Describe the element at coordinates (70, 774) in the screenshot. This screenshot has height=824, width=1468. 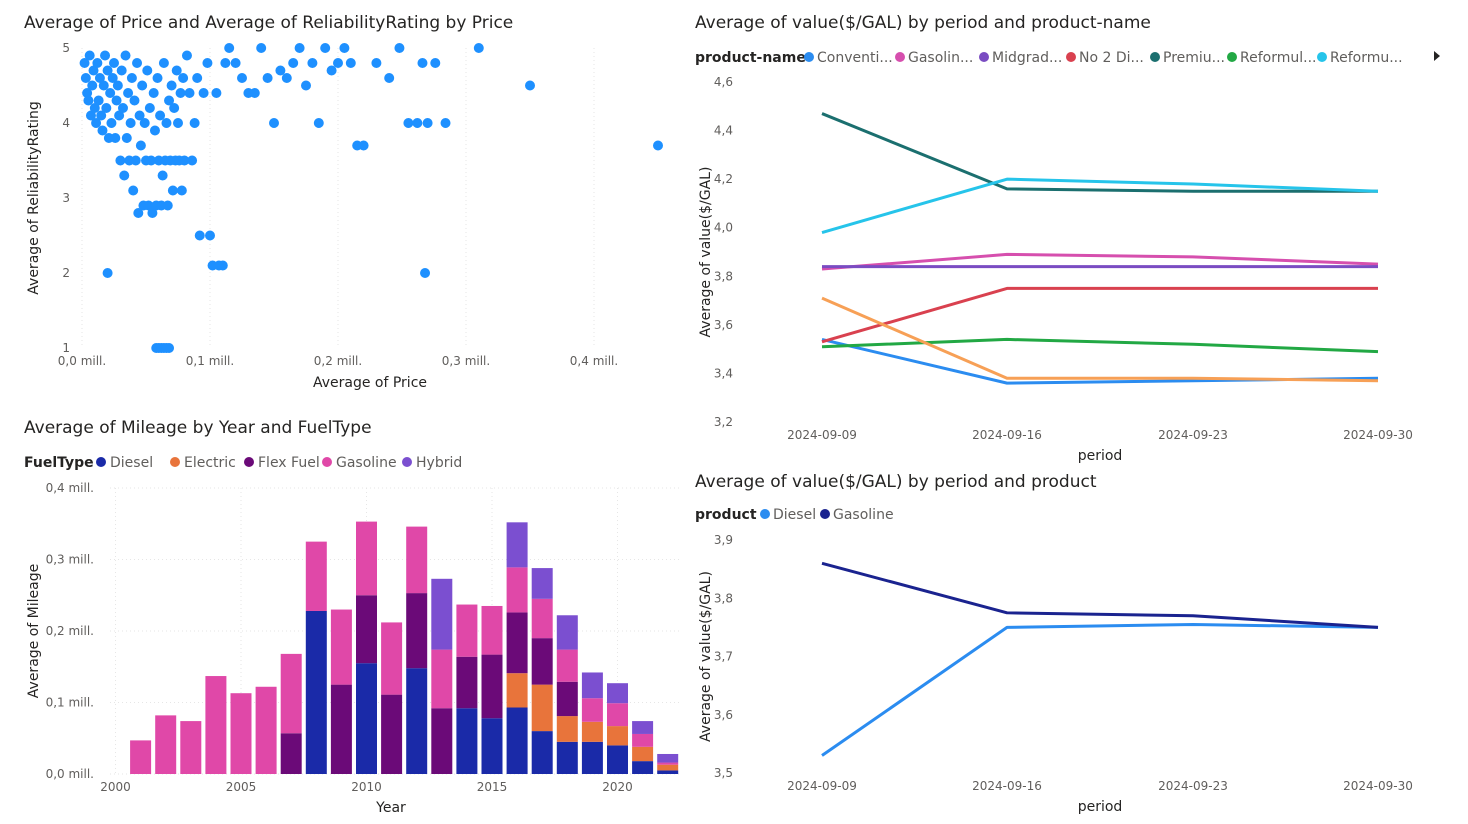
I see `bar-y-tick: 0,0 mill.` at that location.